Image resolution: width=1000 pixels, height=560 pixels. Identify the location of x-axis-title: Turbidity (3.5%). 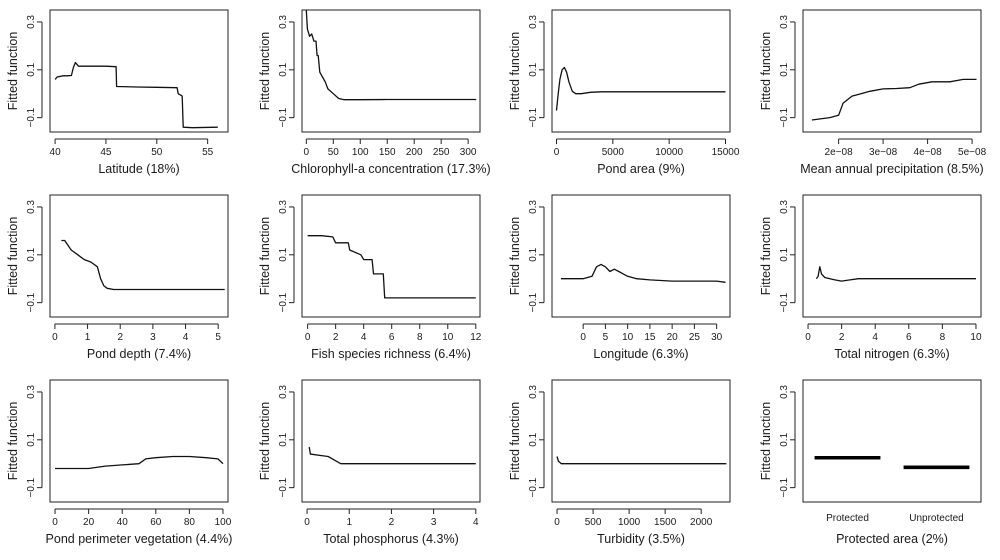
(641, 539).